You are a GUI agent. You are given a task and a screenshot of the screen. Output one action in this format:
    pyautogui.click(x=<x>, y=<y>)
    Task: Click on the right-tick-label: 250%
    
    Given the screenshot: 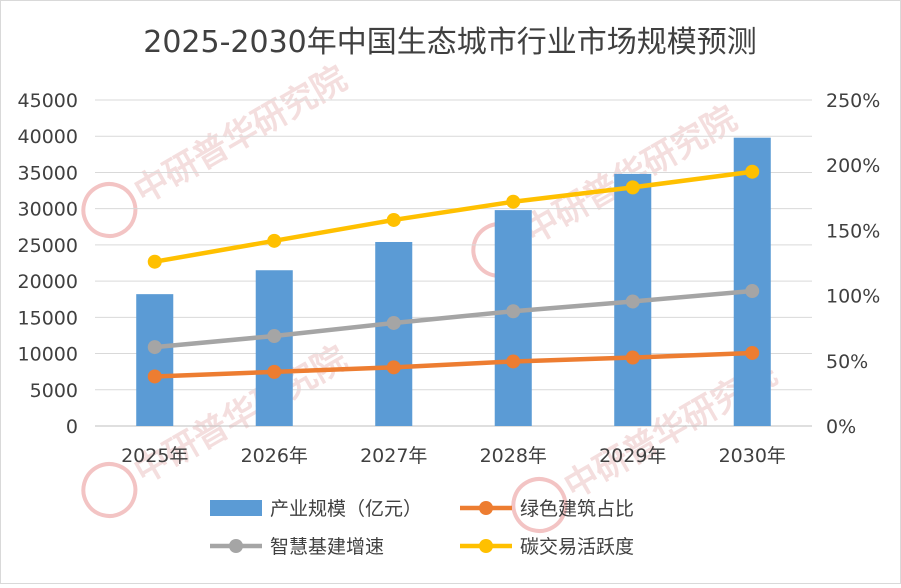 What is the action you would take?
    pyautogui.click(x=853, y=101)
    